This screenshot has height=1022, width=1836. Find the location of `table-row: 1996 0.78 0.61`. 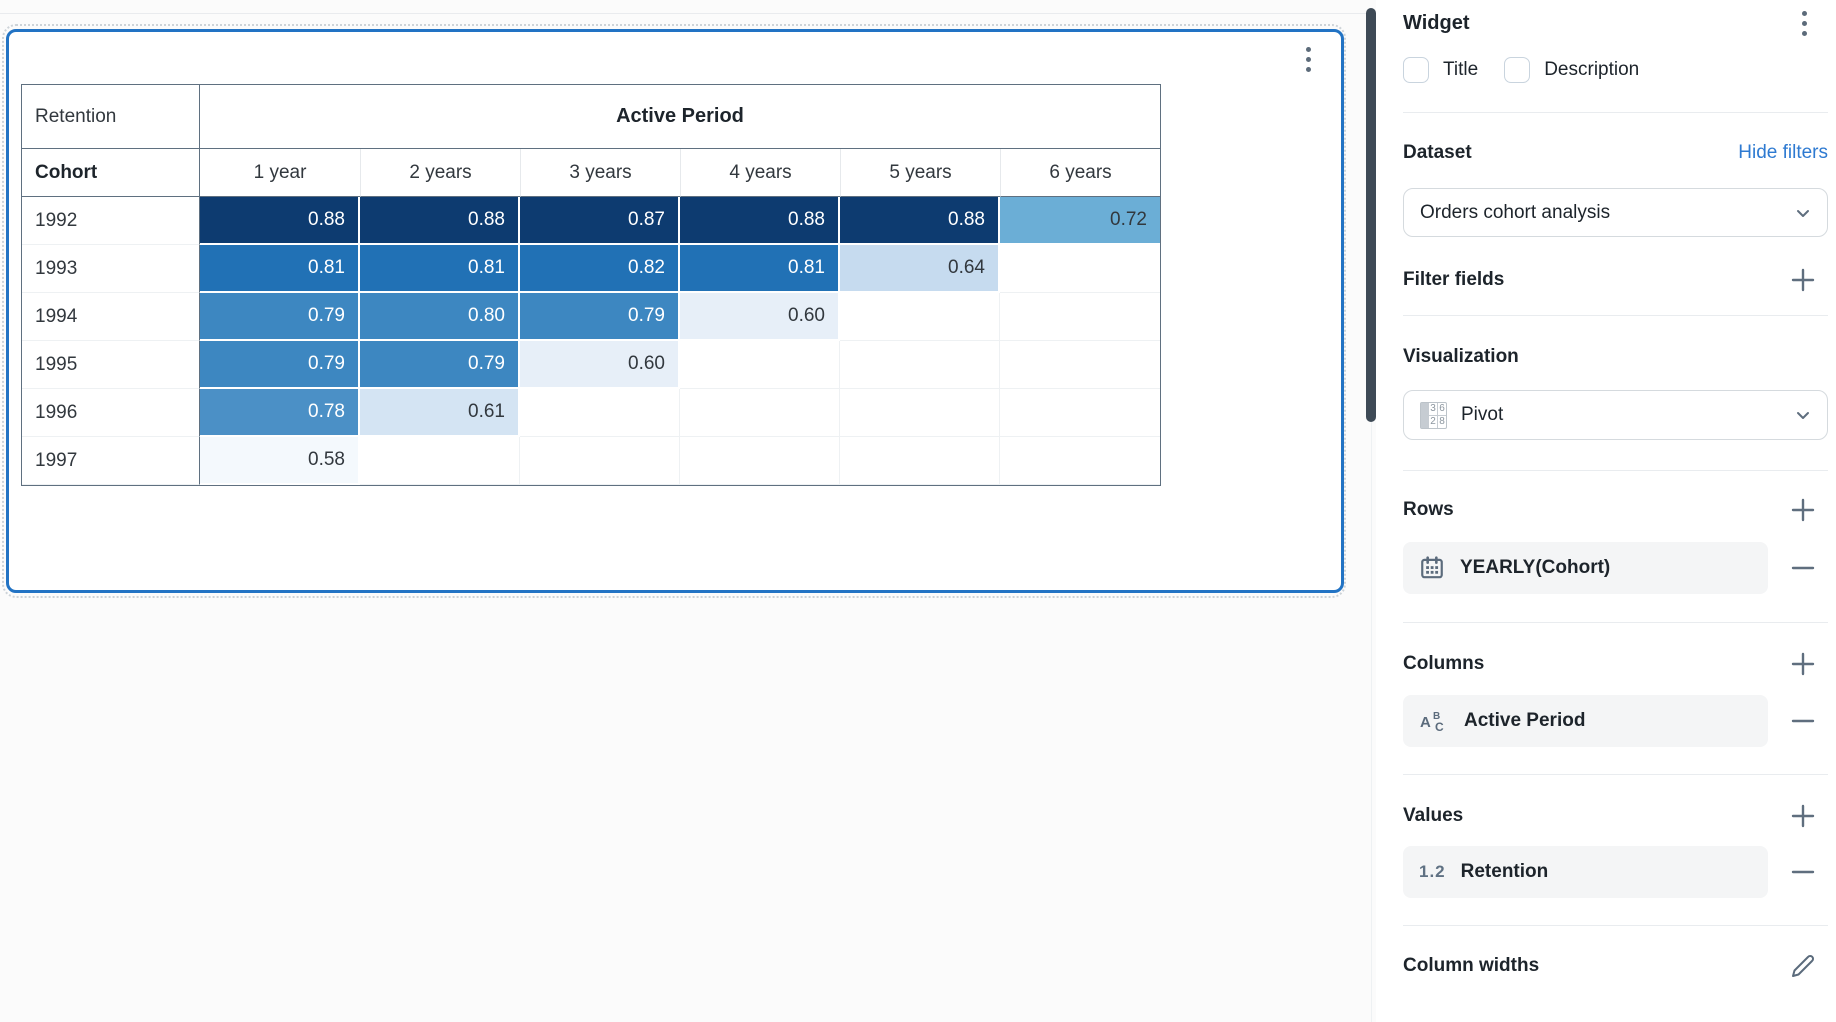

table-row: 1996 0.78 0.61 is located at coordinates (591, 413).